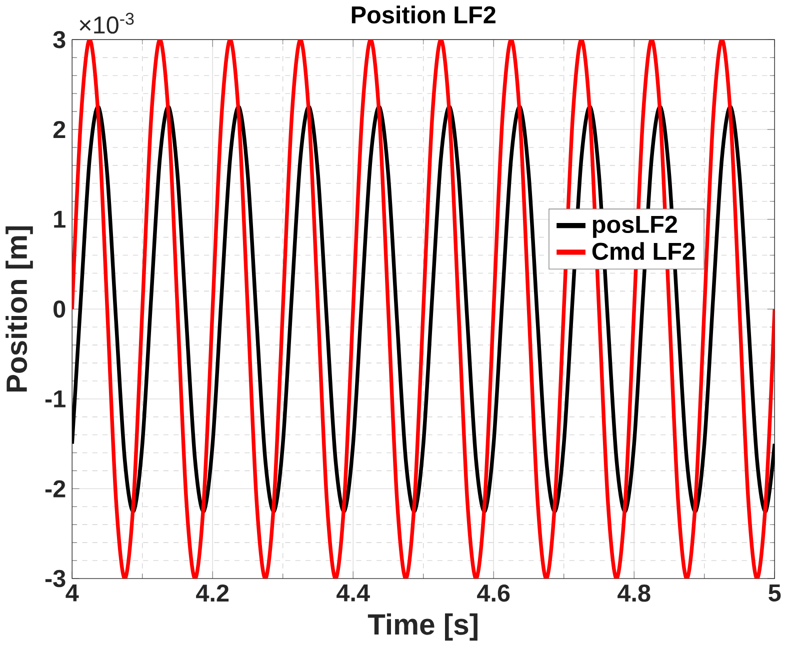  What do you see at coordinates (643, 251) in the screenshot?
I see `legend-label: Cmd LF2` at bounding box center [643, 251].